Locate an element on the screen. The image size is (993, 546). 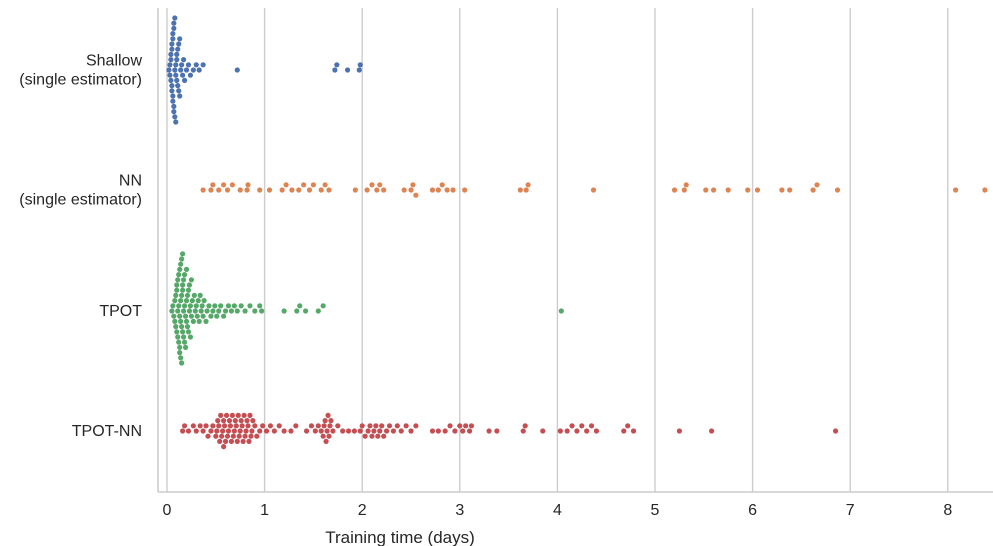
x-tick-label: 7 is located at coordinates (850, 510).